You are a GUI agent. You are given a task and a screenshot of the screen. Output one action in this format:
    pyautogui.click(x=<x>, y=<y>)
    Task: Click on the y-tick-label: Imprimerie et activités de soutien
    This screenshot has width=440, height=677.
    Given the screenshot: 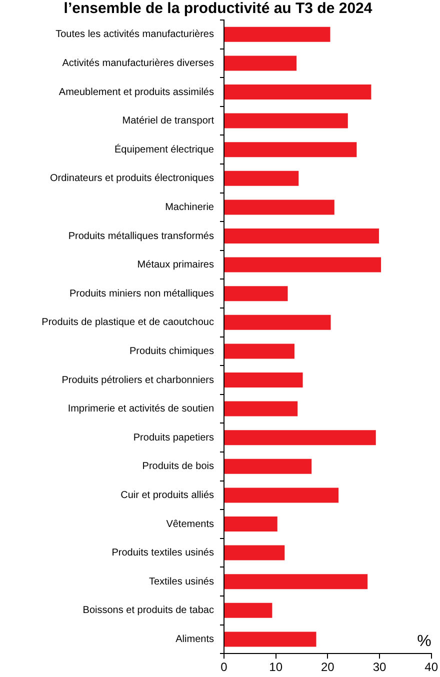 What is the action you would take?
    pyautogui.click(x=141, y=409)
    